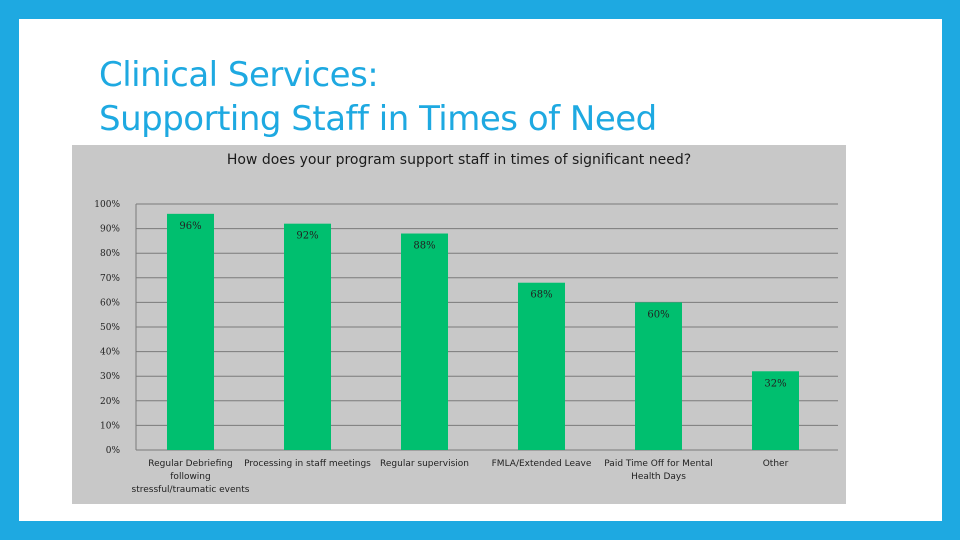 The height and width of the screenshot is (540, 960). I want to click on y-tick-label: 100%, so click(107, 205).